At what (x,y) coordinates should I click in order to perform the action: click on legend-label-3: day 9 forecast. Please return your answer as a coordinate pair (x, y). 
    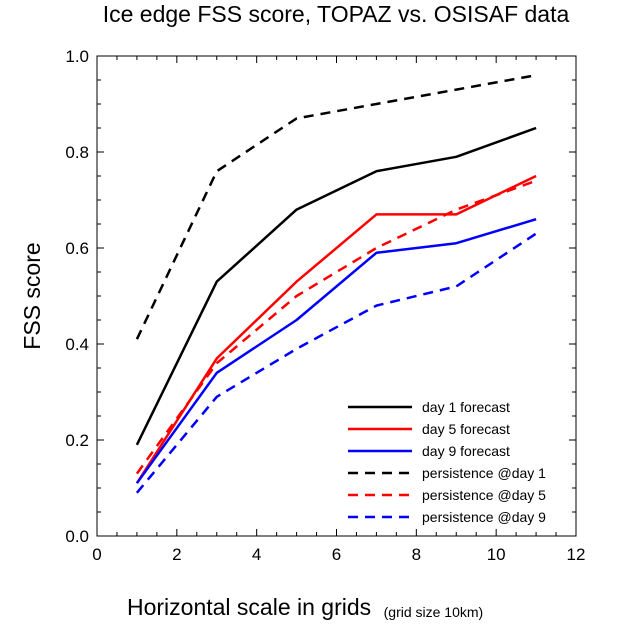
    Looking at the image, I should click on (466, 451).